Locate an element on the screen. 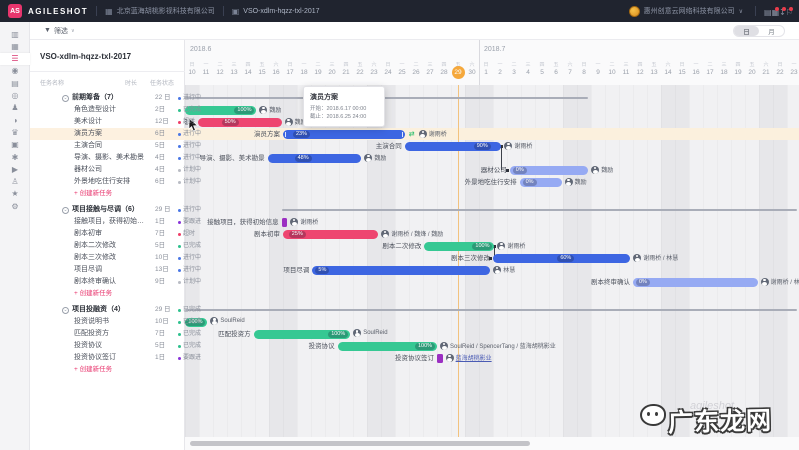 This screenshot has height=450, width=799. sidebar-item-makeup: ✱ is located at coordinates (15, 157).